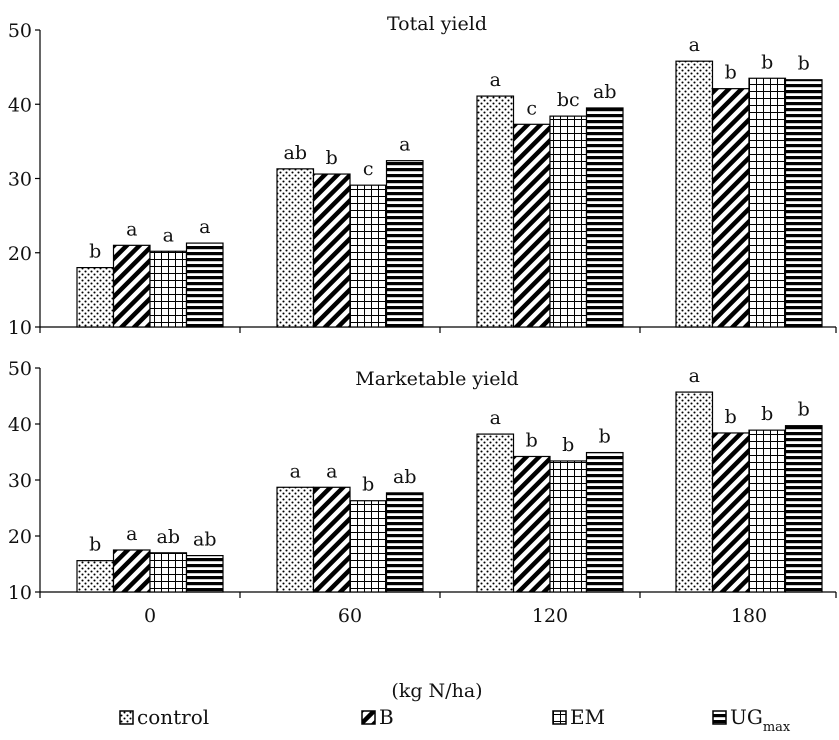 The height and width of the screenshot is (740, 839). What do you see at coordinates (455, 616) in the screenshot?
I see `x-axis-labels: 0 60 120 180` at bounding box center [455, 616].